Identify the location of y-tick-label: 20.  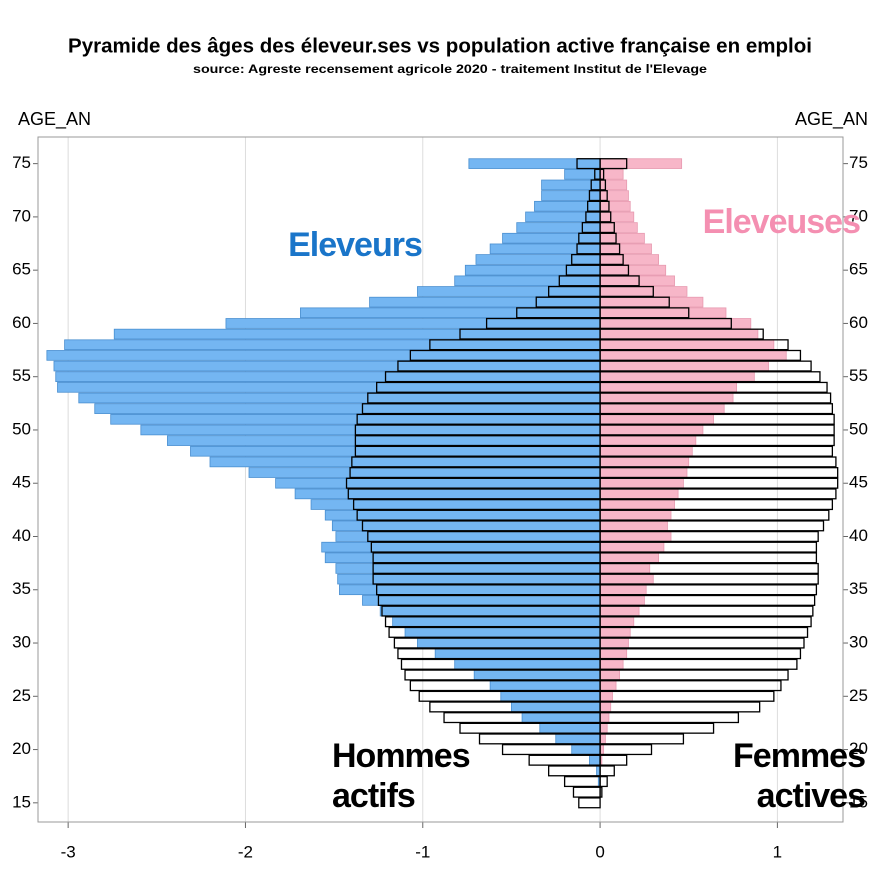
(21, 748).